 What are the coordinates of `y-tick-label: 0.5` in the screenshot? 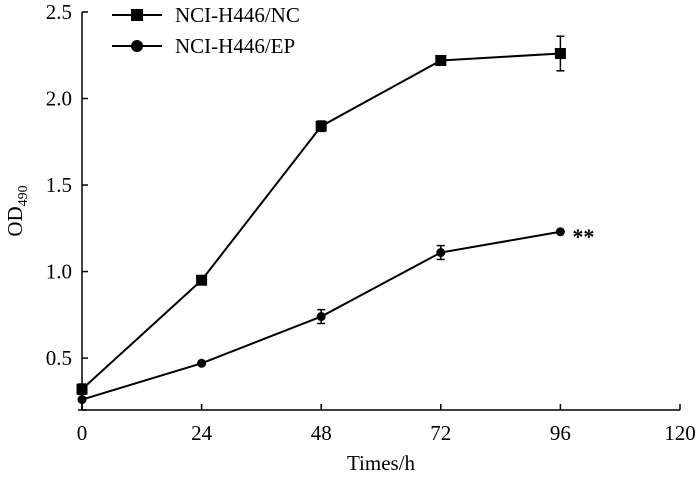 It's located at (59, 358).